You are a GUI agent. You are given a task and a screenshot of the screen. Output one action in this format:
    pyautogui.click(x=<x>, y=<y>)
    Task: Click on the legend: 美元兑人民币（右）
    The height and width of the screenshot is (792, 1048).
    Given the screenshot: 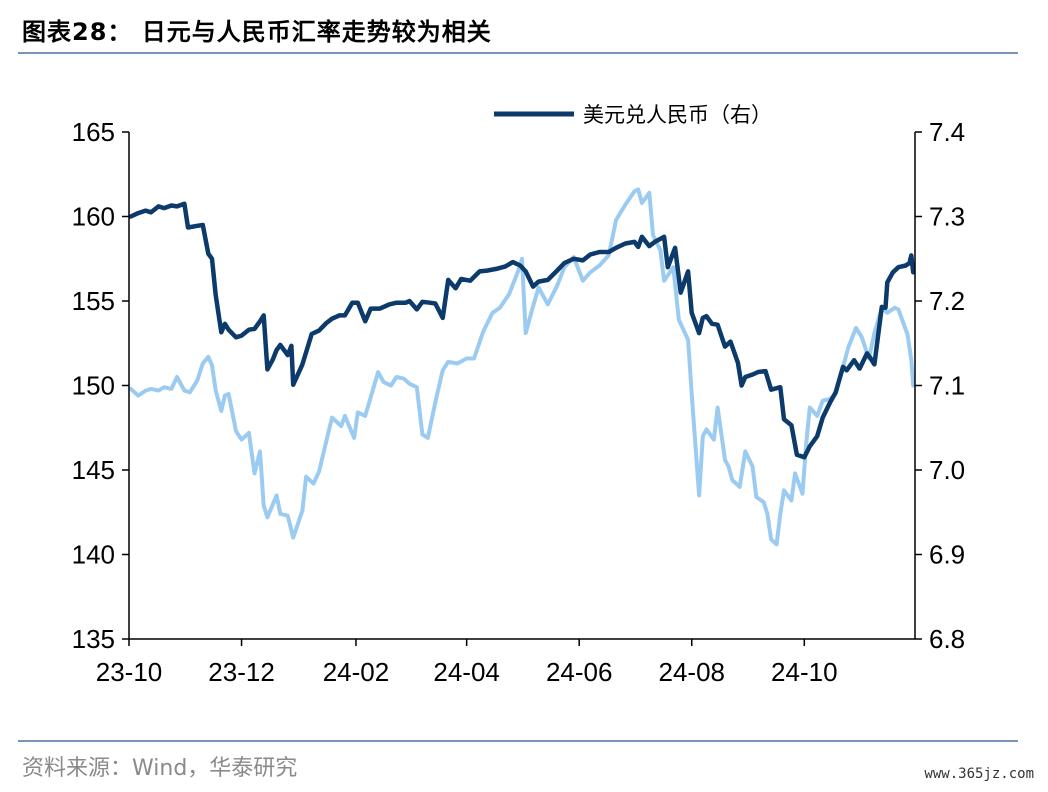 What is the action you would take?
    pyautogui.click(x=633, y=115)
    